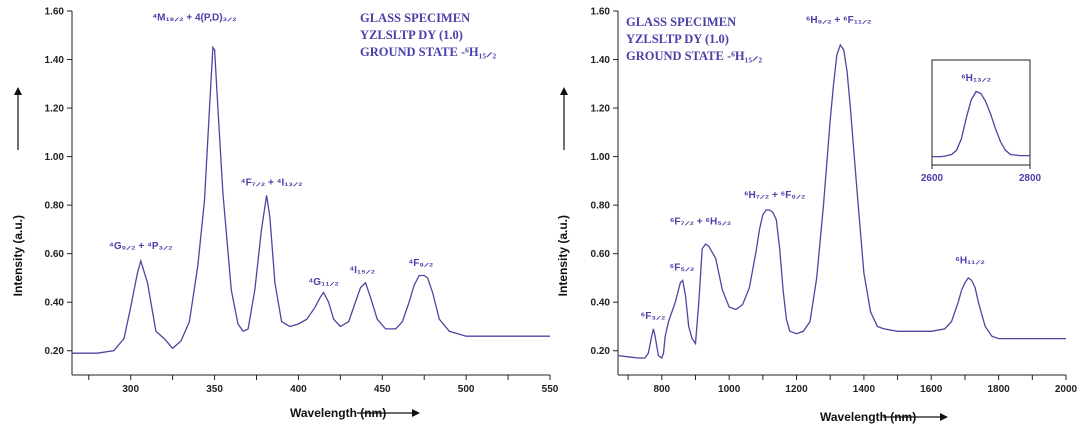 The width and height of the screenshot is (1081, 428). I want to click on x-tick-label: 300, so click(130, 389).